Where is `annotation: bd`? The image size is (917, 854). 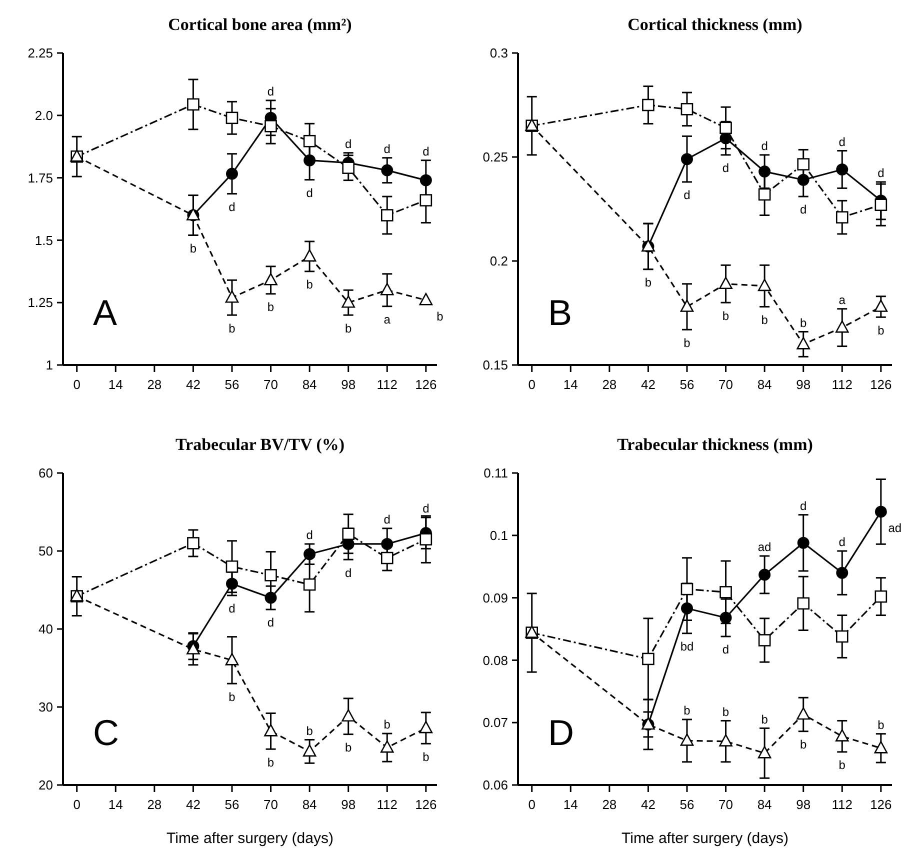 annotation: bd is located at coordinates (687, 647).